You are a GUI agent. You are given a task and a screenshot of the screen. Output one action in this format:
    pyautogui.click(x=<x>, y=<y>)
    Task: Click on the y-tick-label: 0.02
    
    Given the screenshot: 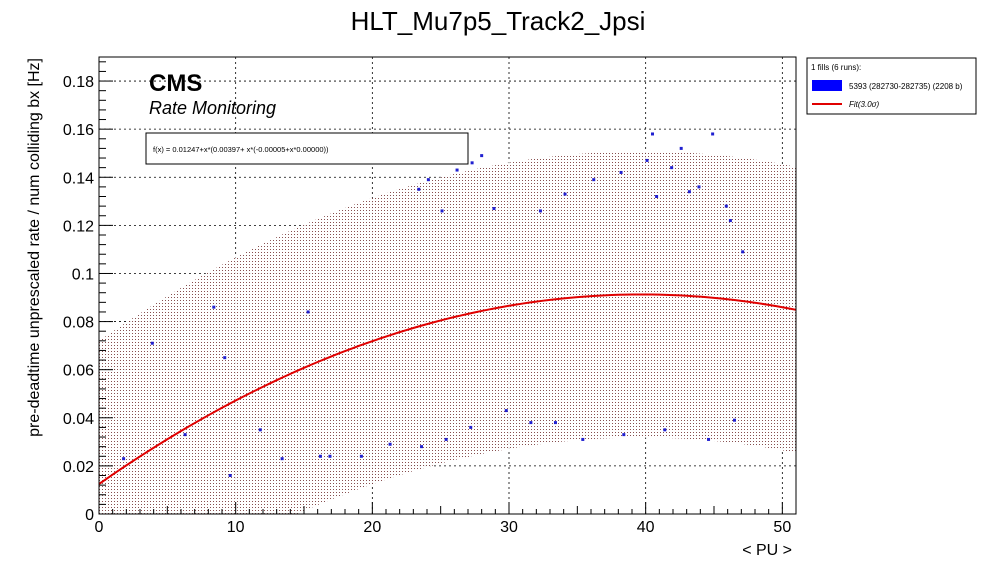 What is the action you would take?
    pyautogui.click(x=78, y=467)
    